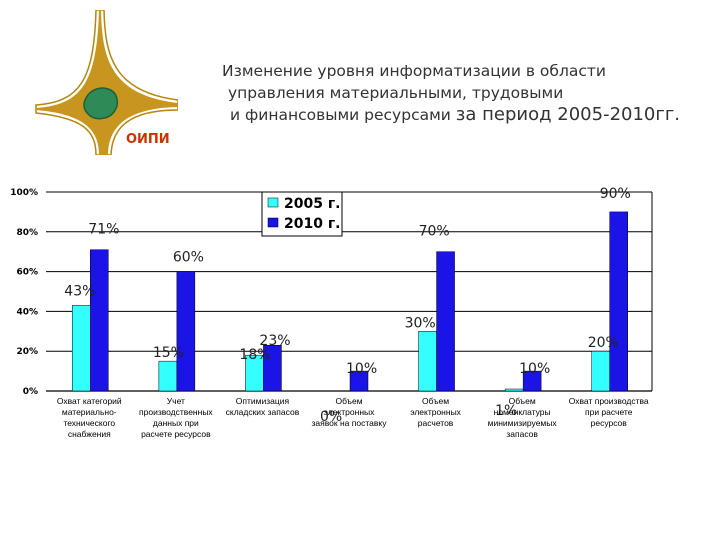 The height and width of the screenshot is (540, 720). Describe the element at coordinates (89, 401) in the screenshot. I see `category-label: Охват категорий` at that location.